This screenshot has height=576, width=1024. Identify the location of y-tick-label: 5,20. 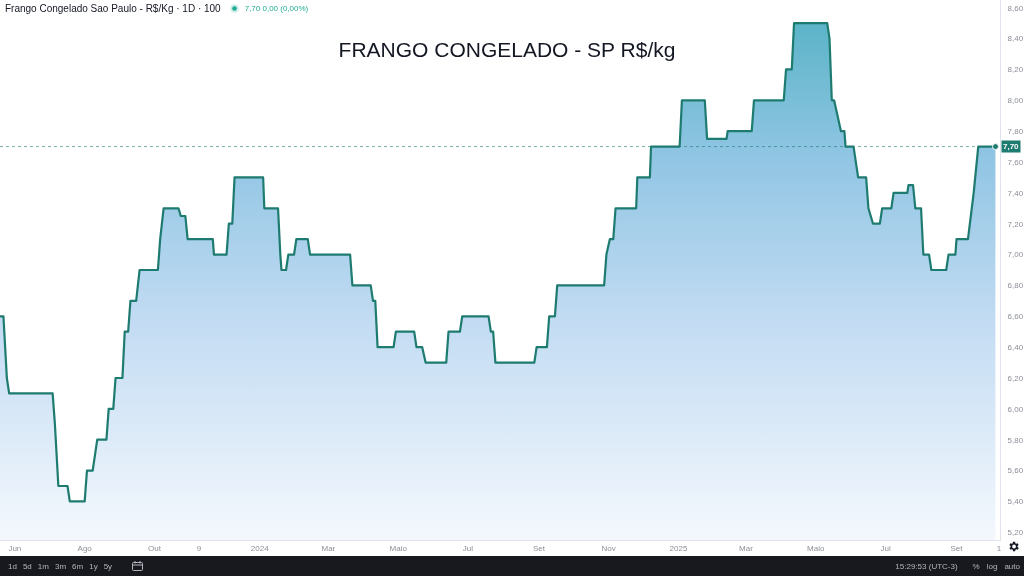
(1015, 533).